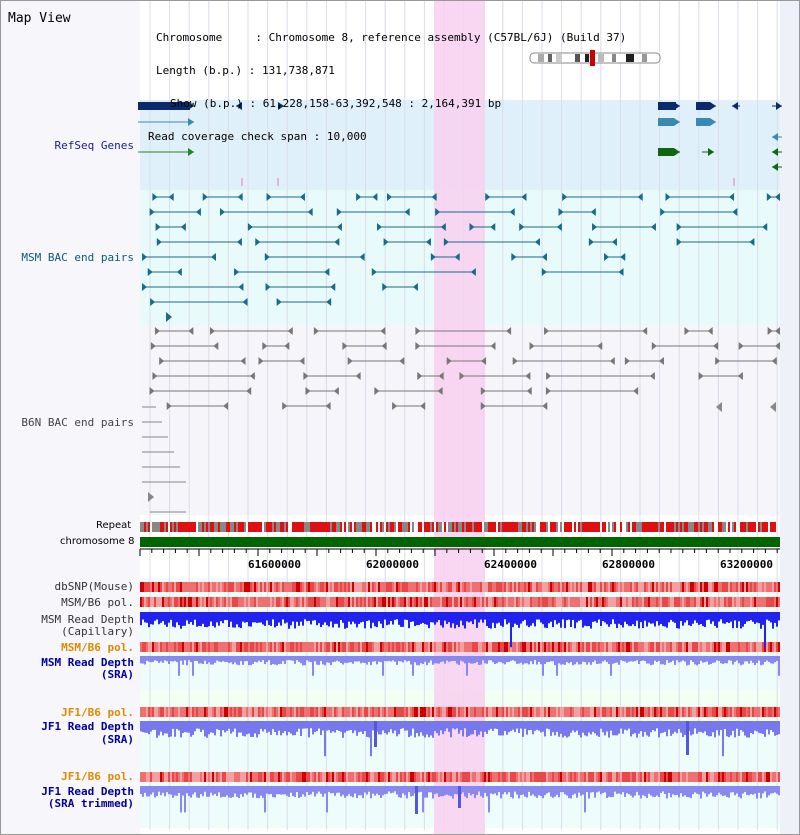 This screenshot has width=800, height=835. I want to click on track-label-b6n-bac: B6N BAC end pairs, so click(77, 422).